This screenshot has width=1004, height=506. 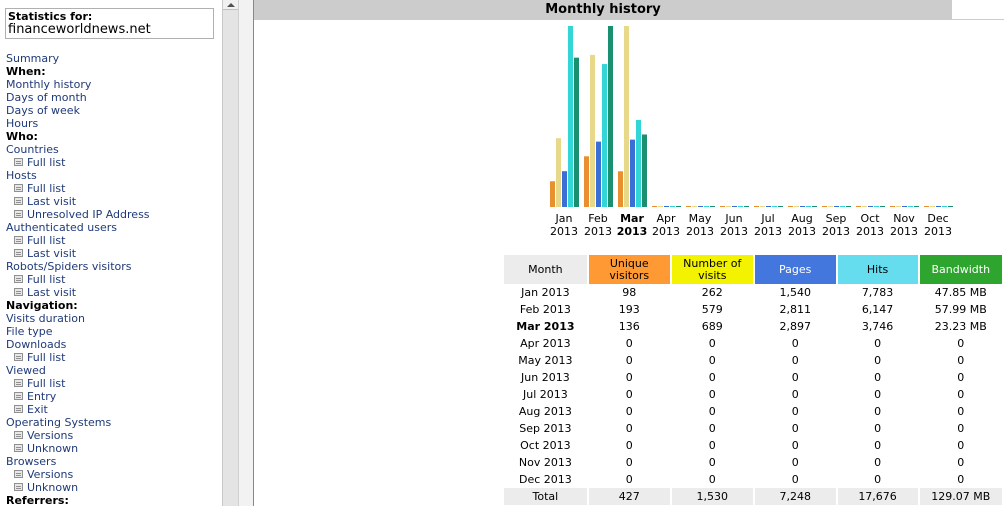 I want to click on nav-item-label: When:, so click(x=26, y=71).